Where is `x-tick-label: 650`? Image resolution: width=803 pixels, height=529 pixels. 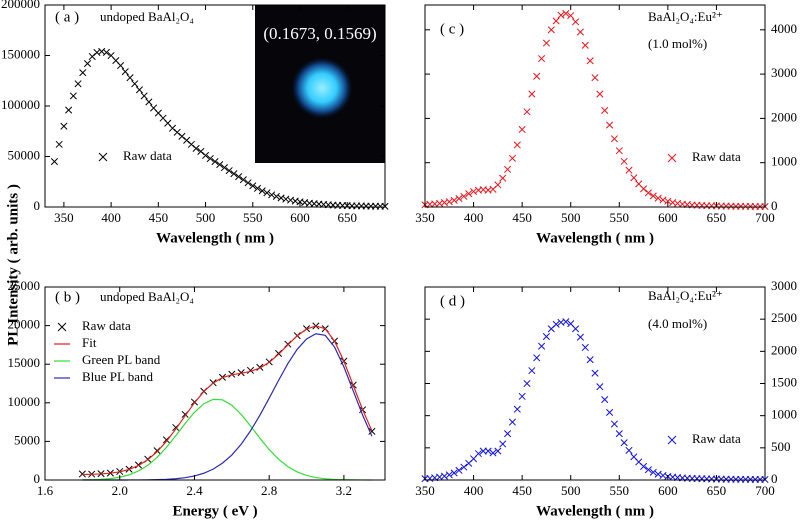
x-tick-label: 650 is located at coordinates (717, 217).